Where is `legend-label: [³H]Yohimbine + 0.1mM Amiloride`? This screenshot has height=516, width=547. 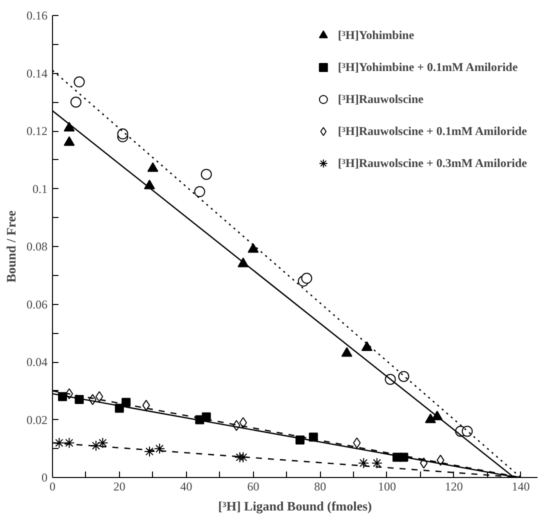
legend-label: [³H]Yohimbine + 0.1mM Amiloride is located at coordinates (428, 67).